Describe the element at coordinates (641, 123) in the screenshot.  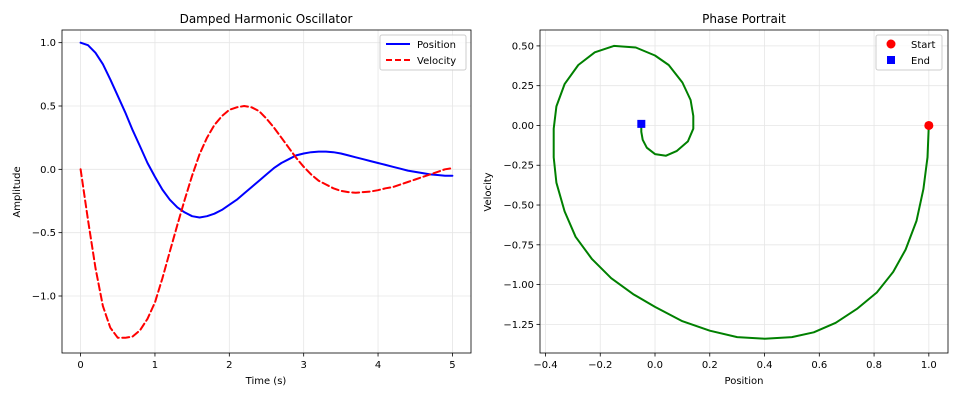
I see `end-point` at that location.